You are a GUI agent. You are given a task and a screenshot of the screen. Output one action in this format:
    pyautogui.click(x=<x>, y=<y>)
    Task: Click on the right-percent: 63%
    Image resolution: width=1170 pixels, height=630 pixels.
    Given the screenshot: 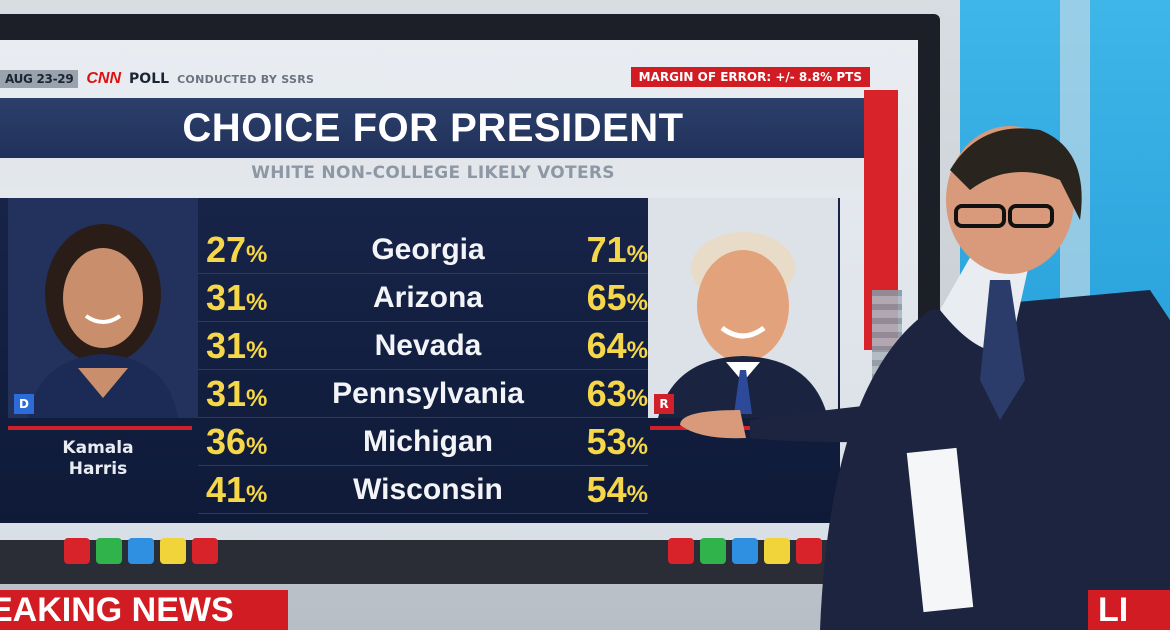 What is the action you would take?
    pyautogui.click(x=617, y=396)
    